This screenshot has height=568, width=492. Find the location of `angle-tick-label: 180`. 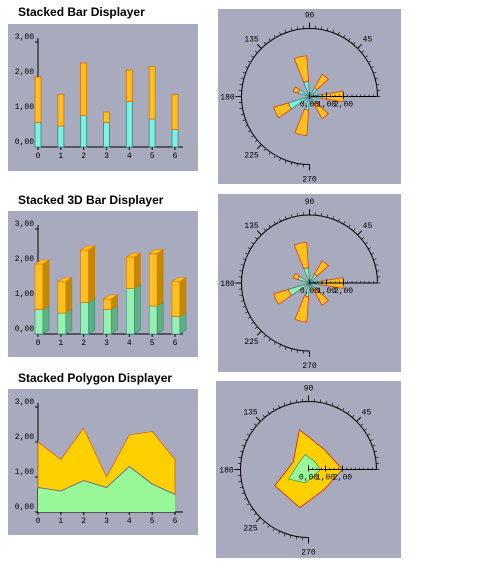

angle-tick-label: 180 is located at coordinates (226, 471).